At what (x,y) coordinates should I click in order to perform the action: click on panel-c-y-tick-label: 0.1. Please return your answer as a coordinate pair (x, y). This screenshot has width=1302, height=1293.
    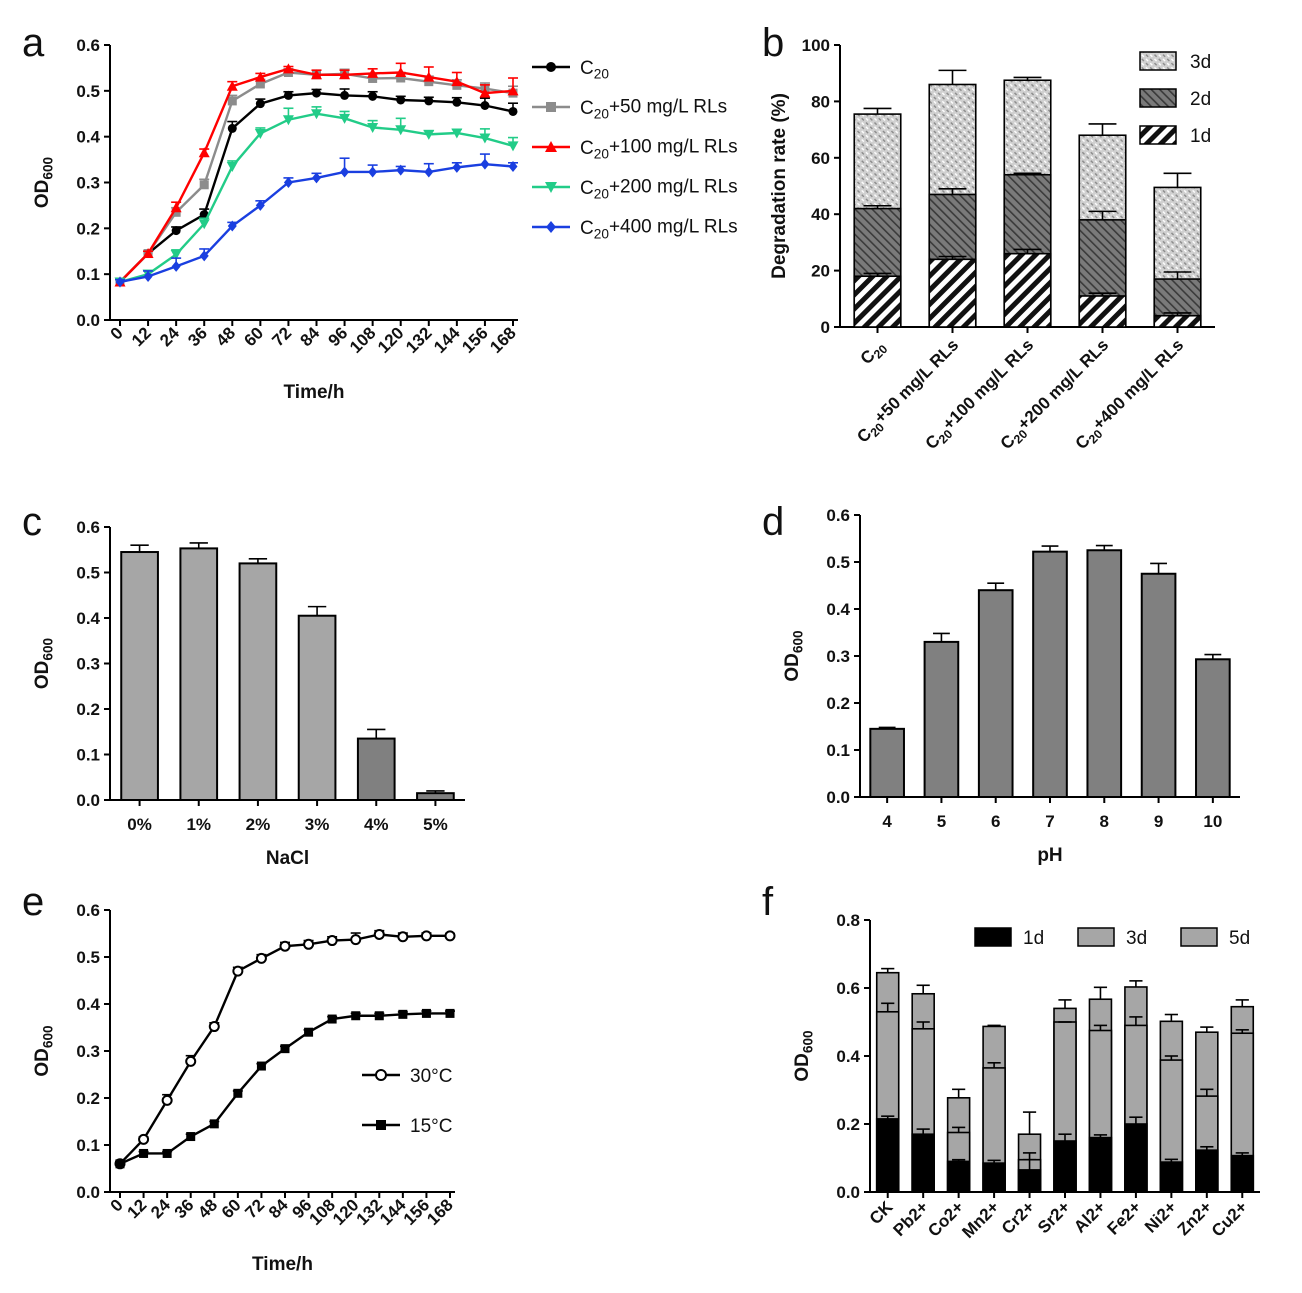
    Looking at the image, I should click on (88, 755).